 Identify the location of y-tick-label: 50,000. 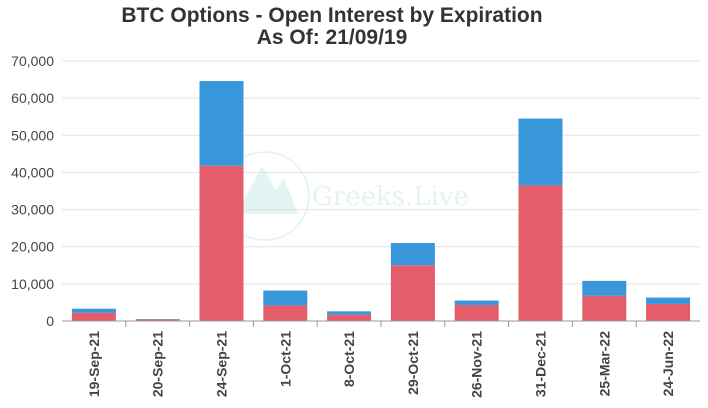
(32, 135).